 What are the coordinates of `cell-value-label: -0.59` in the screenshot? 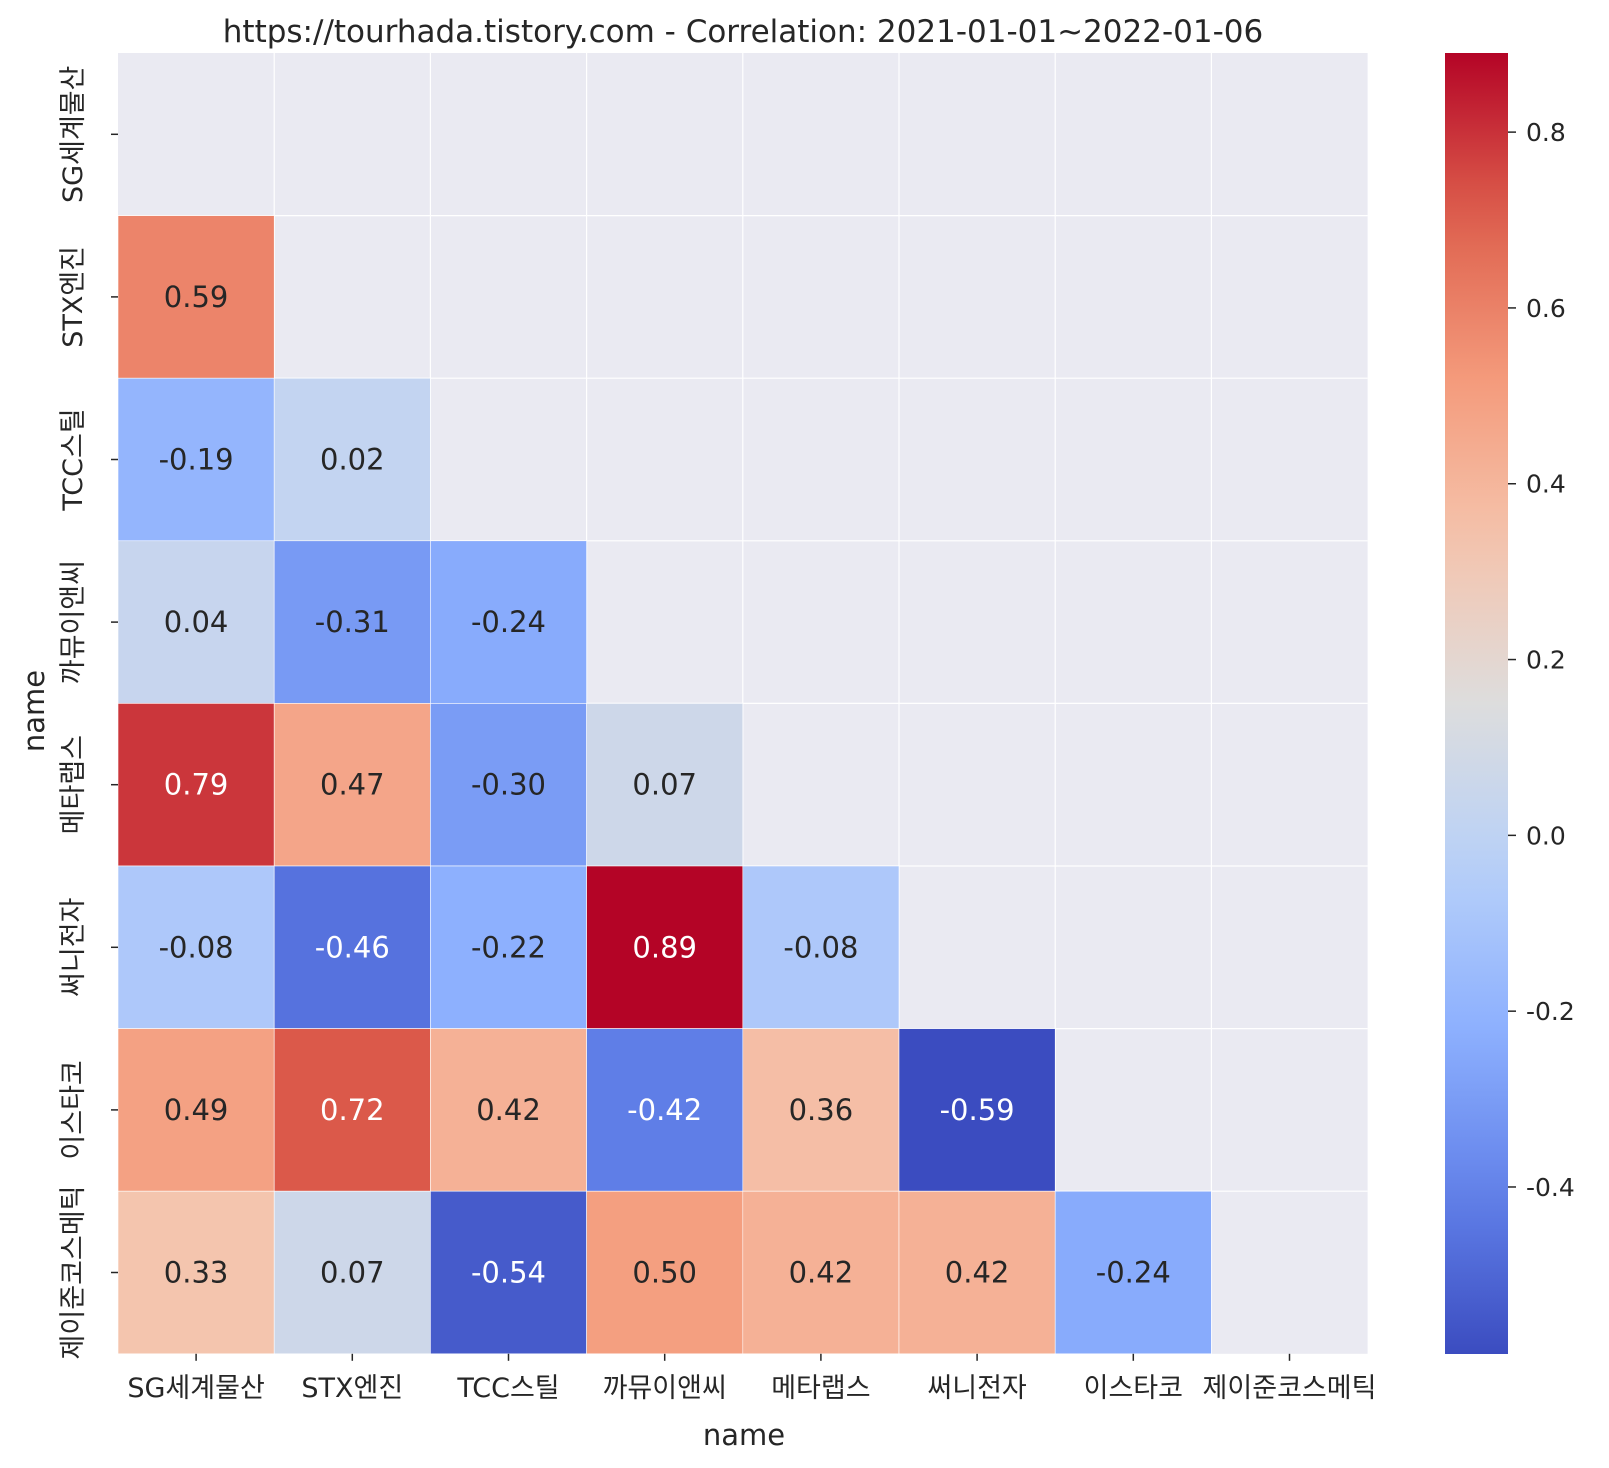 It's located at (977, 1110).